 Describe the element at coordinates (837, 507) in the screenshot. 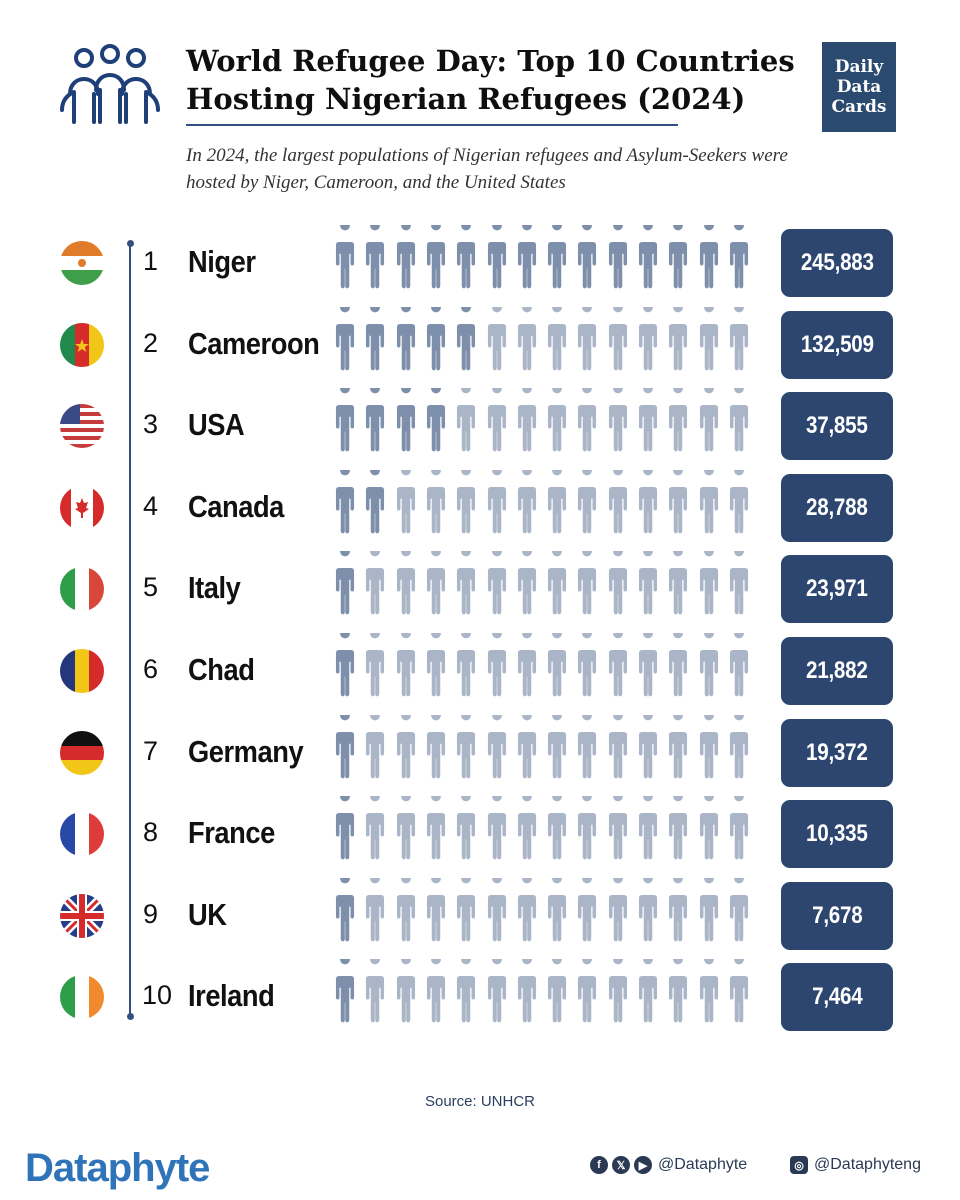

I see `value-box: 28,788` at that location.